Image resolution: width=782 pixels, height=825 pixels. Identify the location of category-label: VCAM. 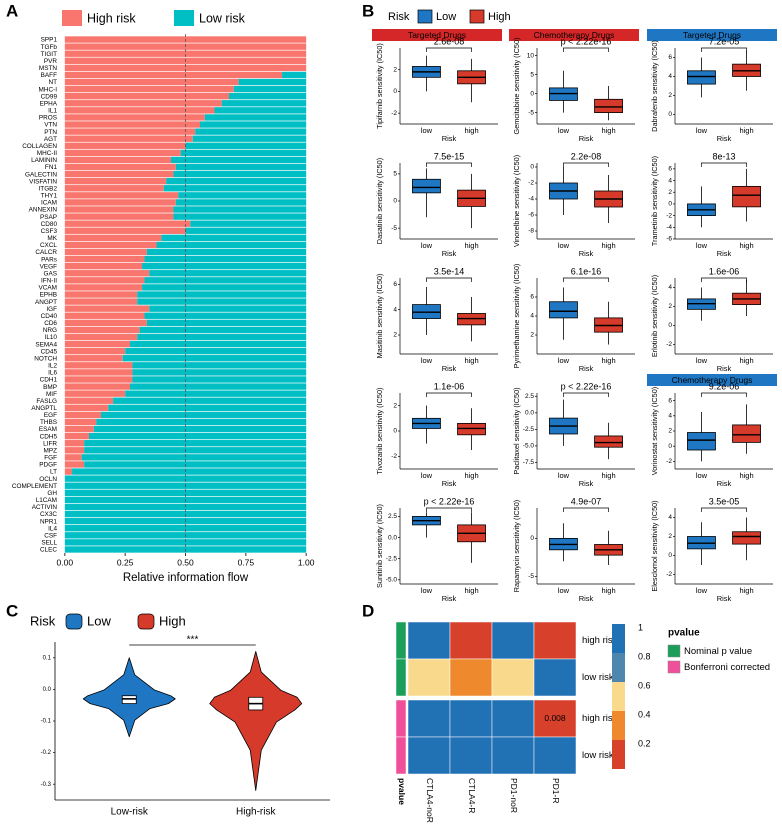
(48, 288).